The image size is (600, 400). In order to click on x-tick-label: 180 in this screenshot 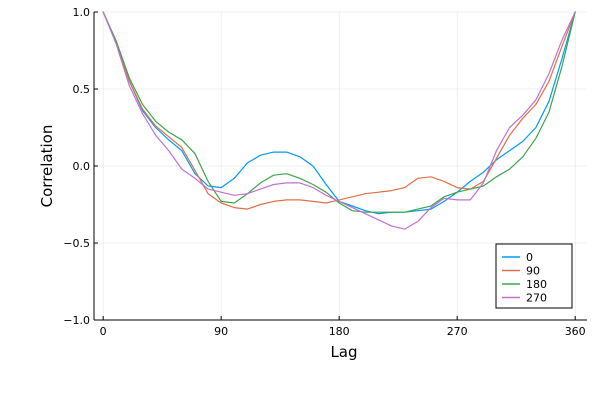, I will do `click(339, 331)`.